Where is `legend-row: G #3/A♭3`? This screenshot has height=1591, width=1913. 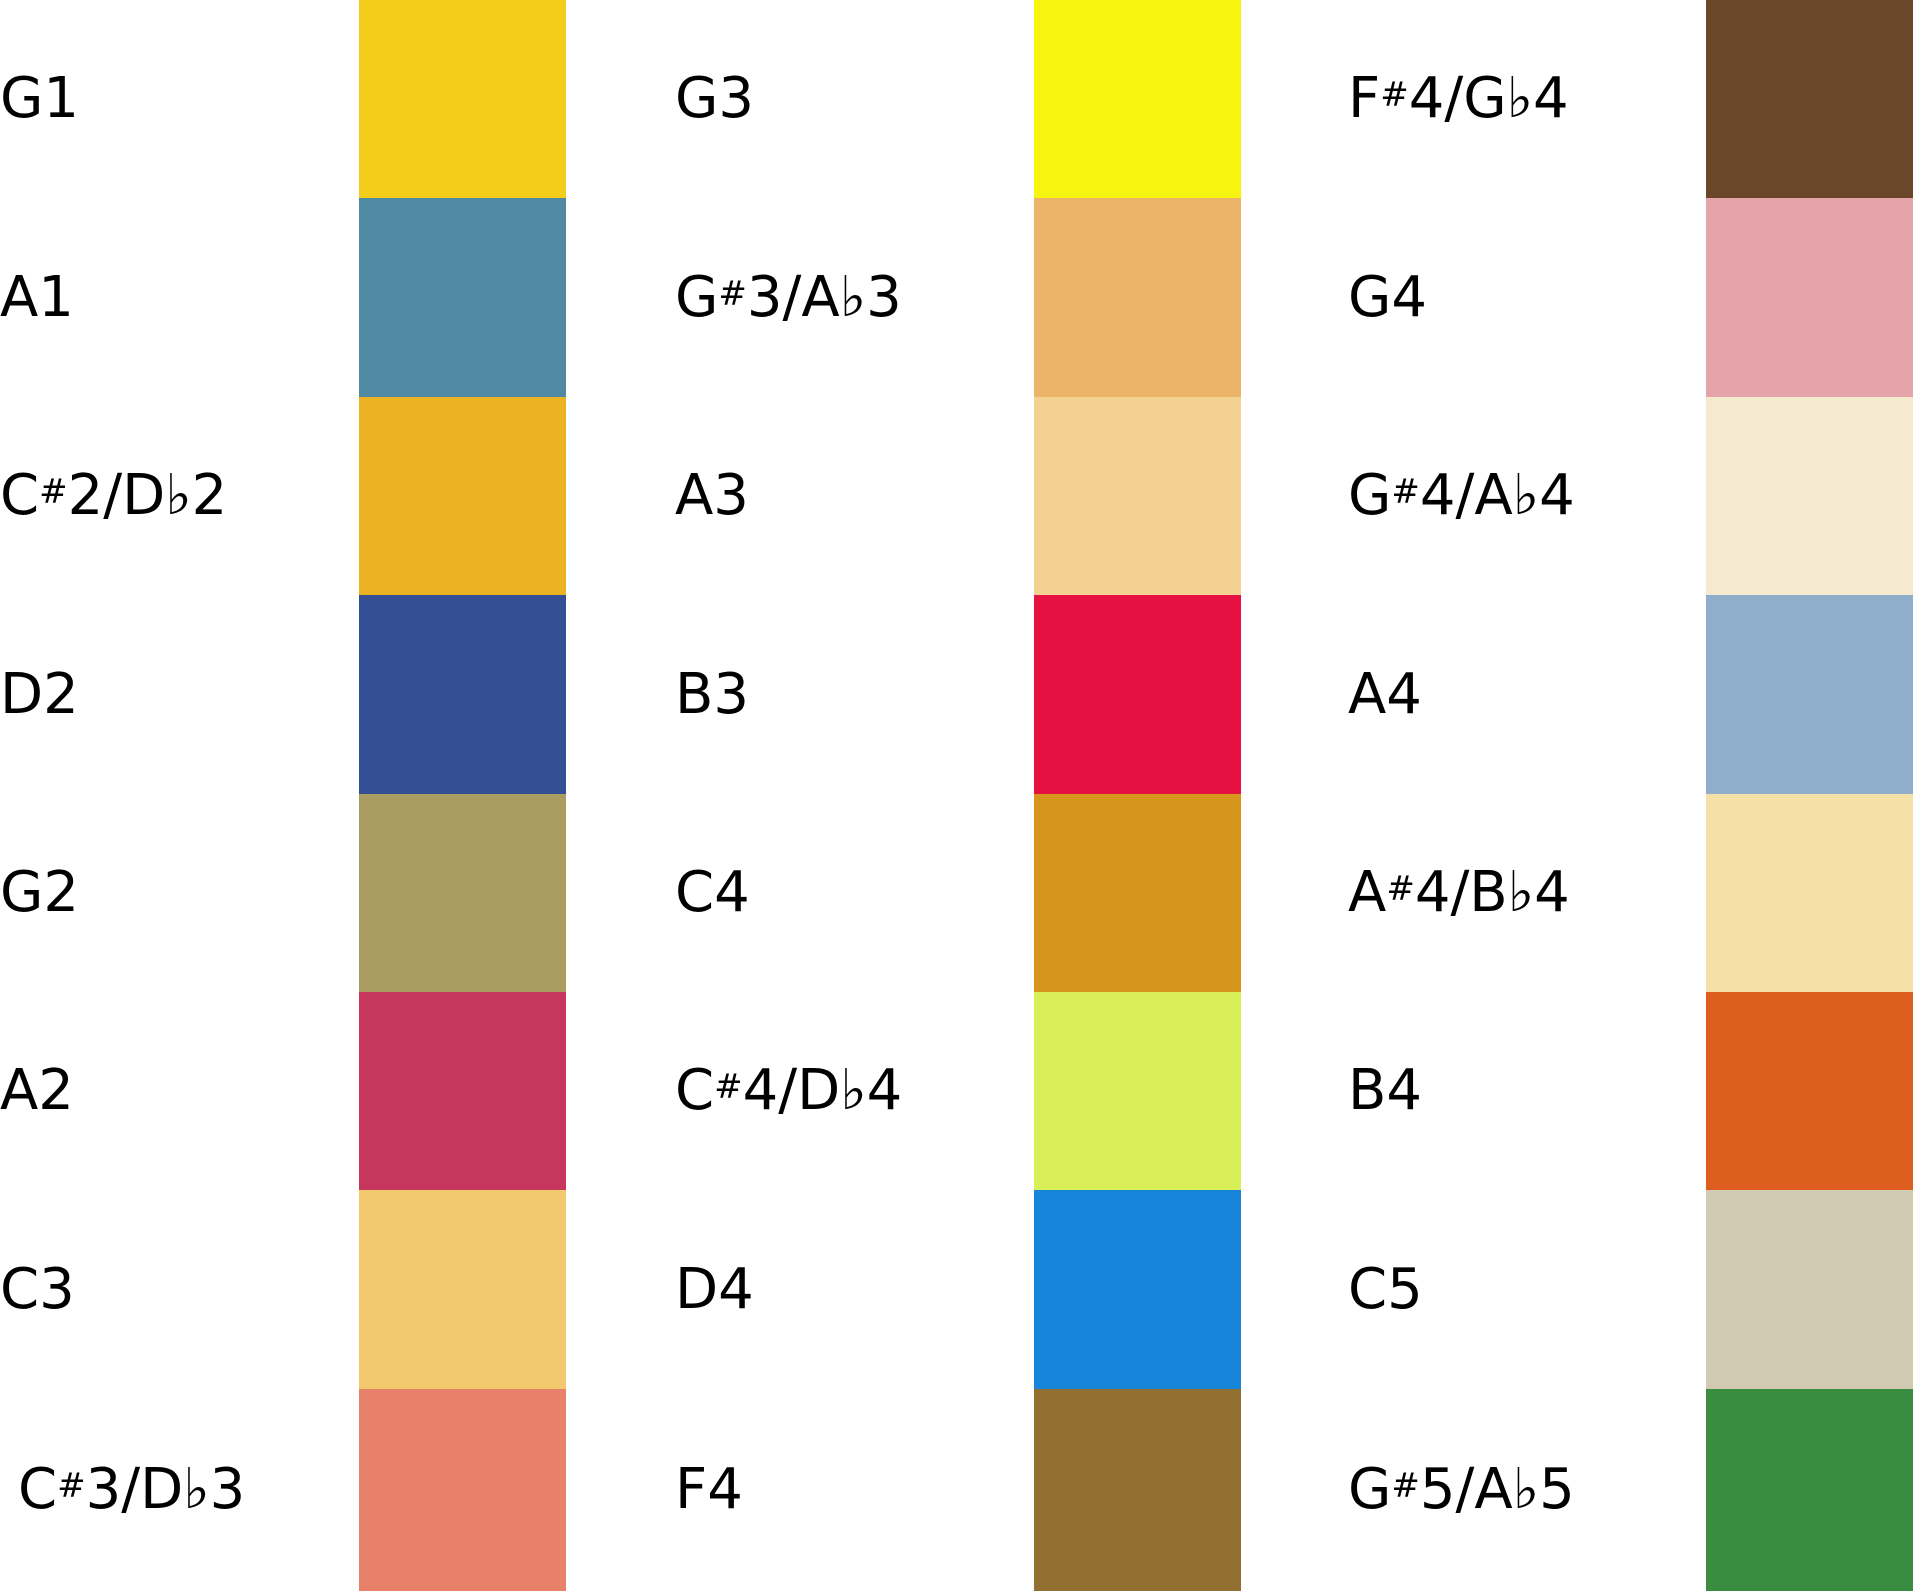 legend-row: G #3/A♭3 is located at coordinates (956, 297).